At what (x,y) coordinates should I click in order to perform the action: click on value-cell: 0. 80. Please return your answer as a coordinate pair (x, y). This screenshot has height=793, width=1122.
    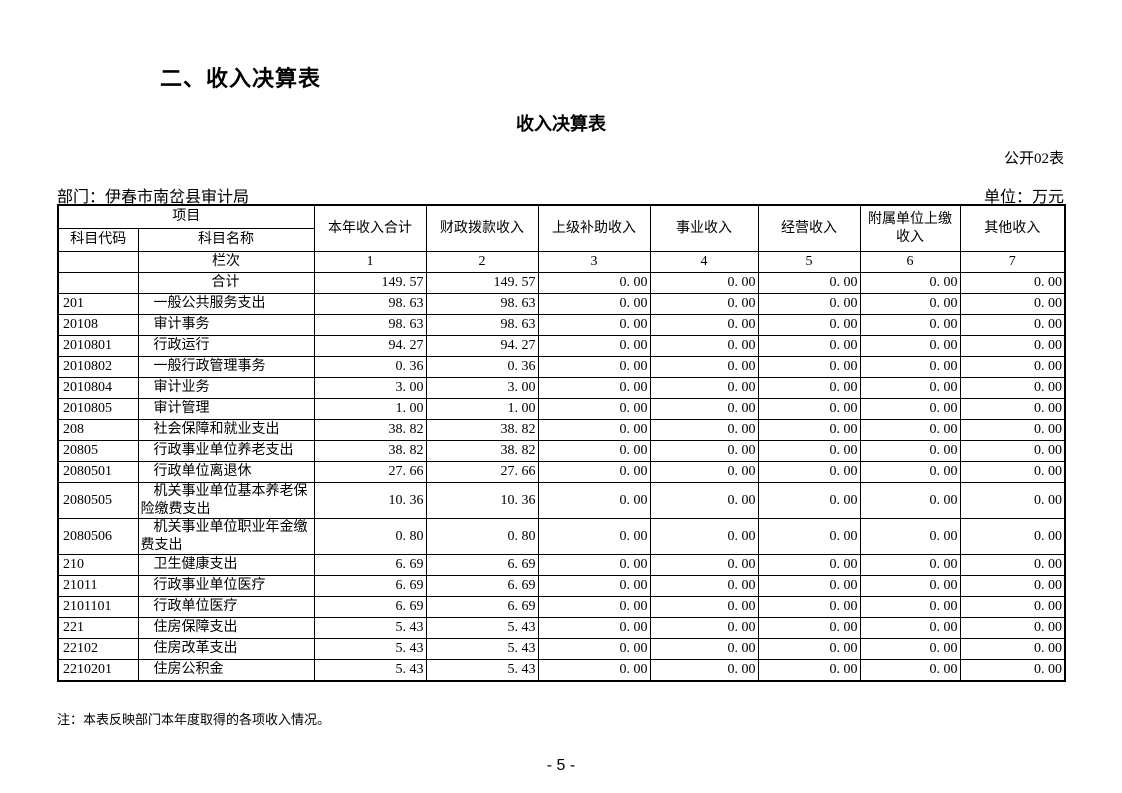
    Looking at the image, I should click on (482, 536).